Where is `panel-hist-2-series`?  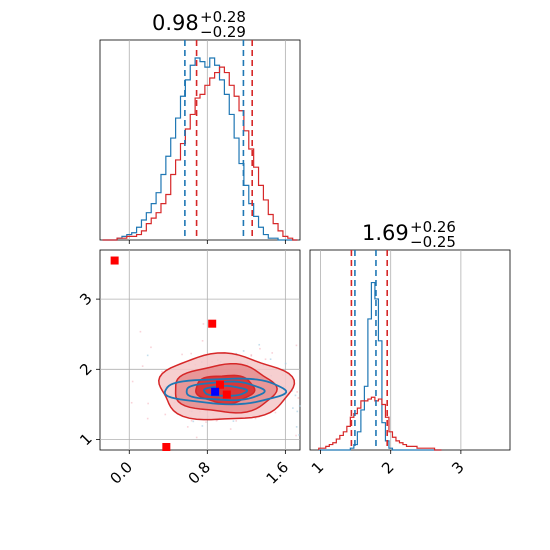 panel-hist-2-series is located at coordinates (380, 366).